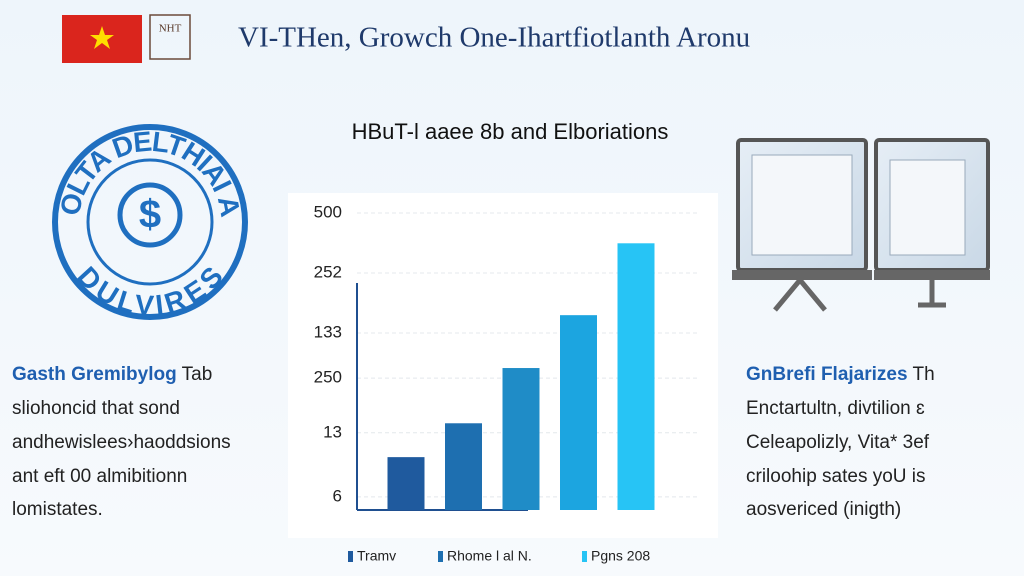  I want to click on flag-star, so click(102, 37).